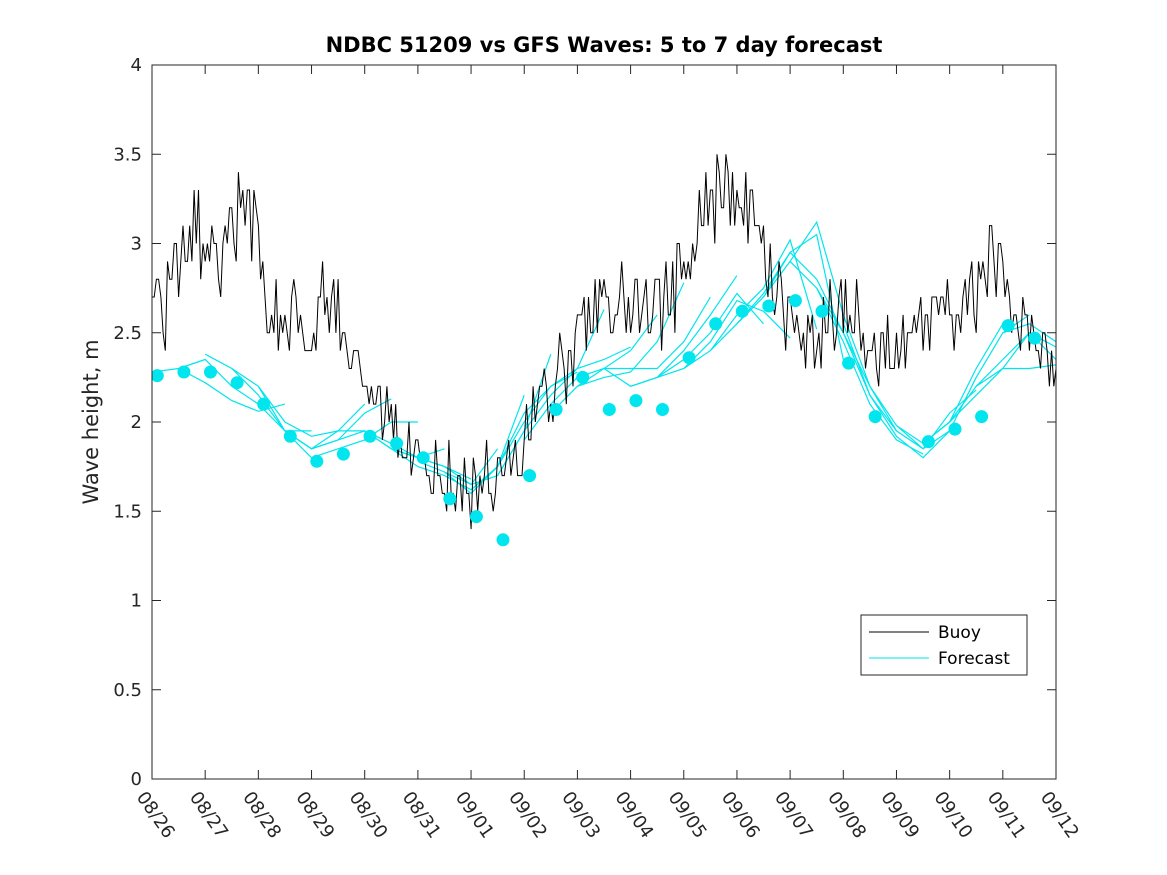  Describe the element at coordinates (959, 633) in the screenshot. I see `legend-buoy-label: Buoy` at that location.